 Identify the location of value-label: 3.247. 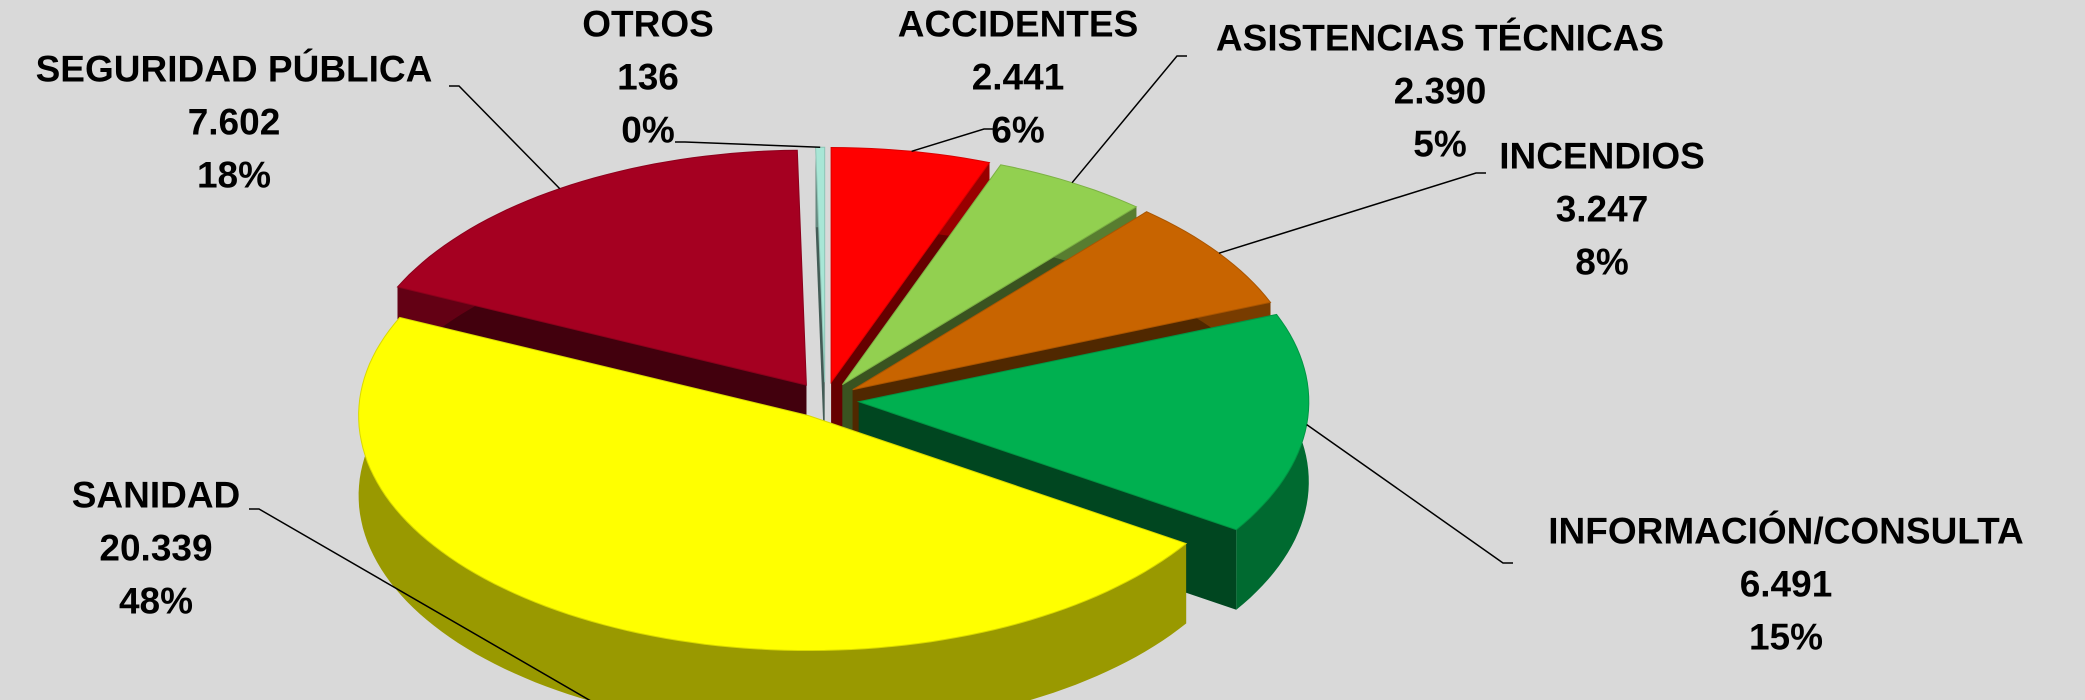
(1602, 208).